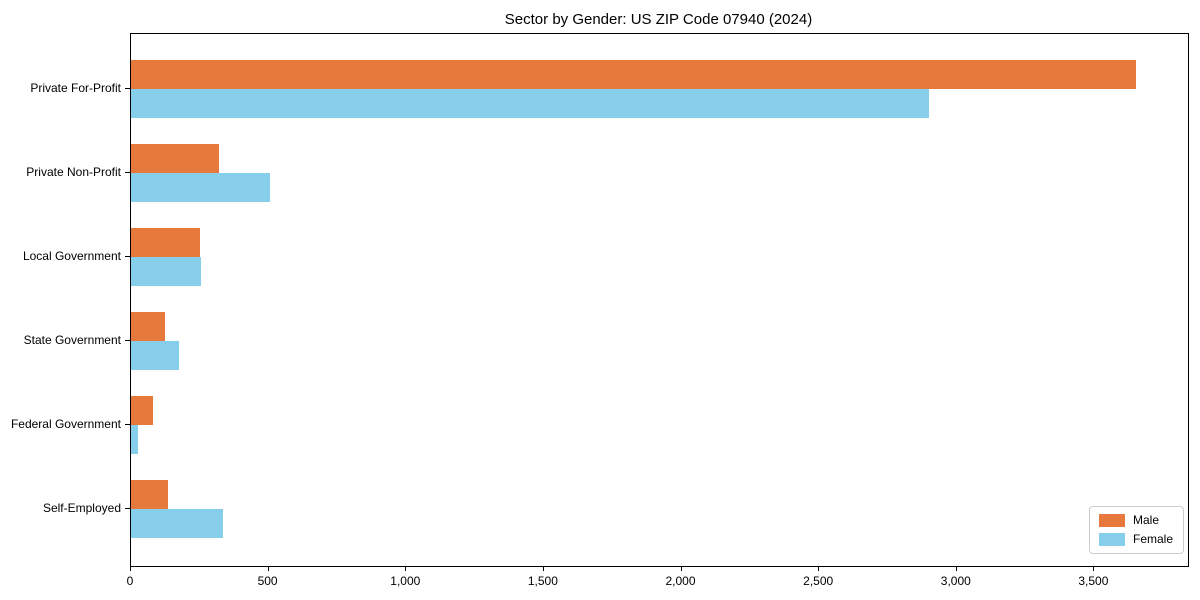  What do you see at coordinates (127, 508) in the screenshot?
I see `y-tick-mark-self-employed` at bounding box center [127, 508].